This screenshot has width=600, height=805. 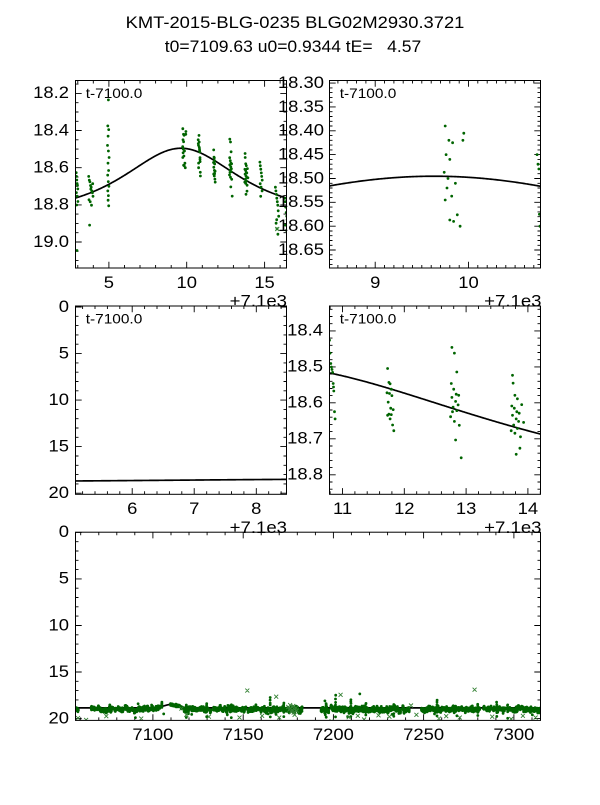 What do you see at coordinates (404, 508) in the screenshot?
I see `svg-text: 12` at bounding box center [404, 508].